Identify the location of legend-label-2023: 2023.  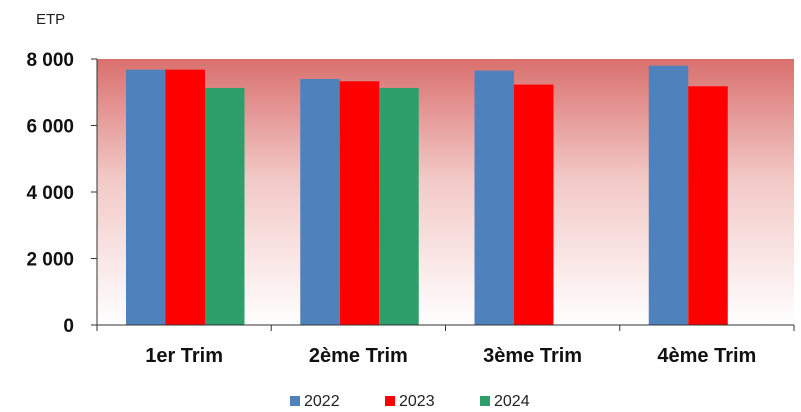
(417, 401).